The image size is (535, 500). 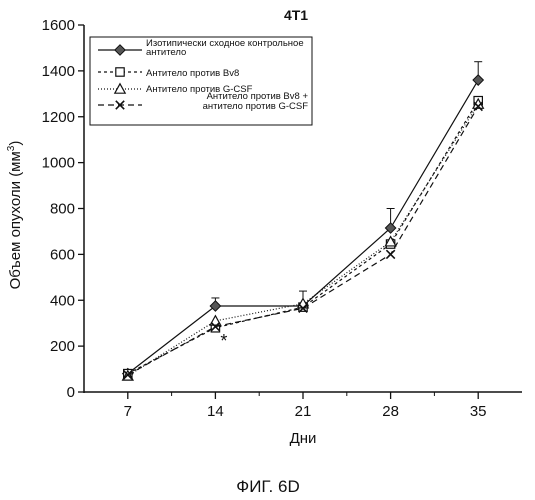 I want to click on x-tick-label: 7, so click(x=128, y=411).